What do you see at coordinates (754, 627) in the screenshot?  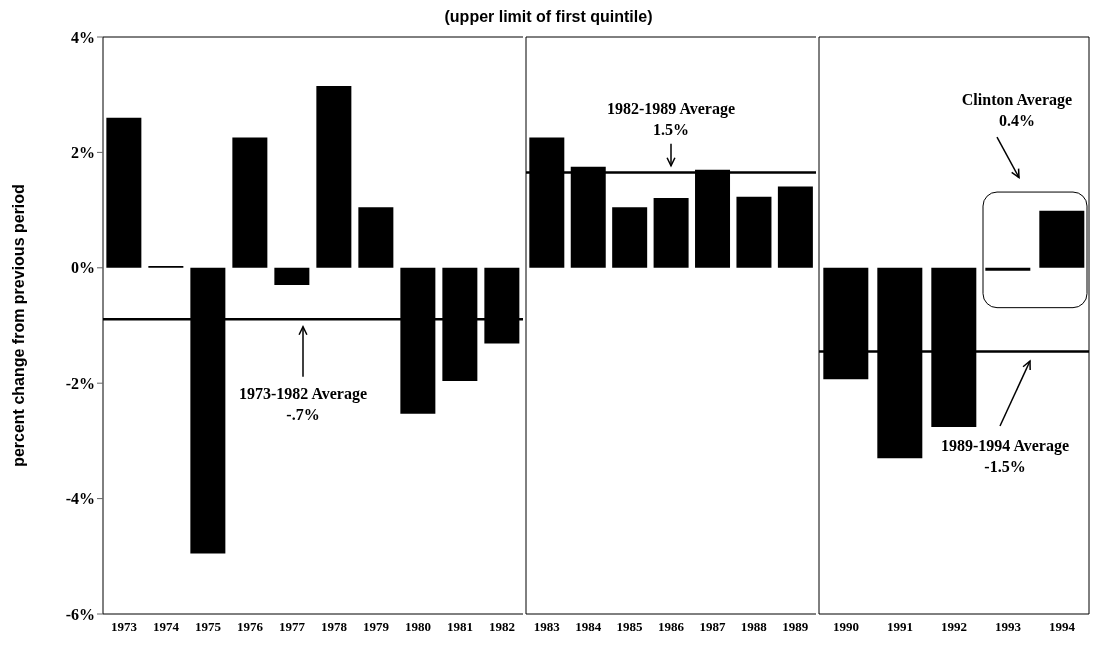 I see `x-tick-label: 1988` at bounding box center [754, 627].